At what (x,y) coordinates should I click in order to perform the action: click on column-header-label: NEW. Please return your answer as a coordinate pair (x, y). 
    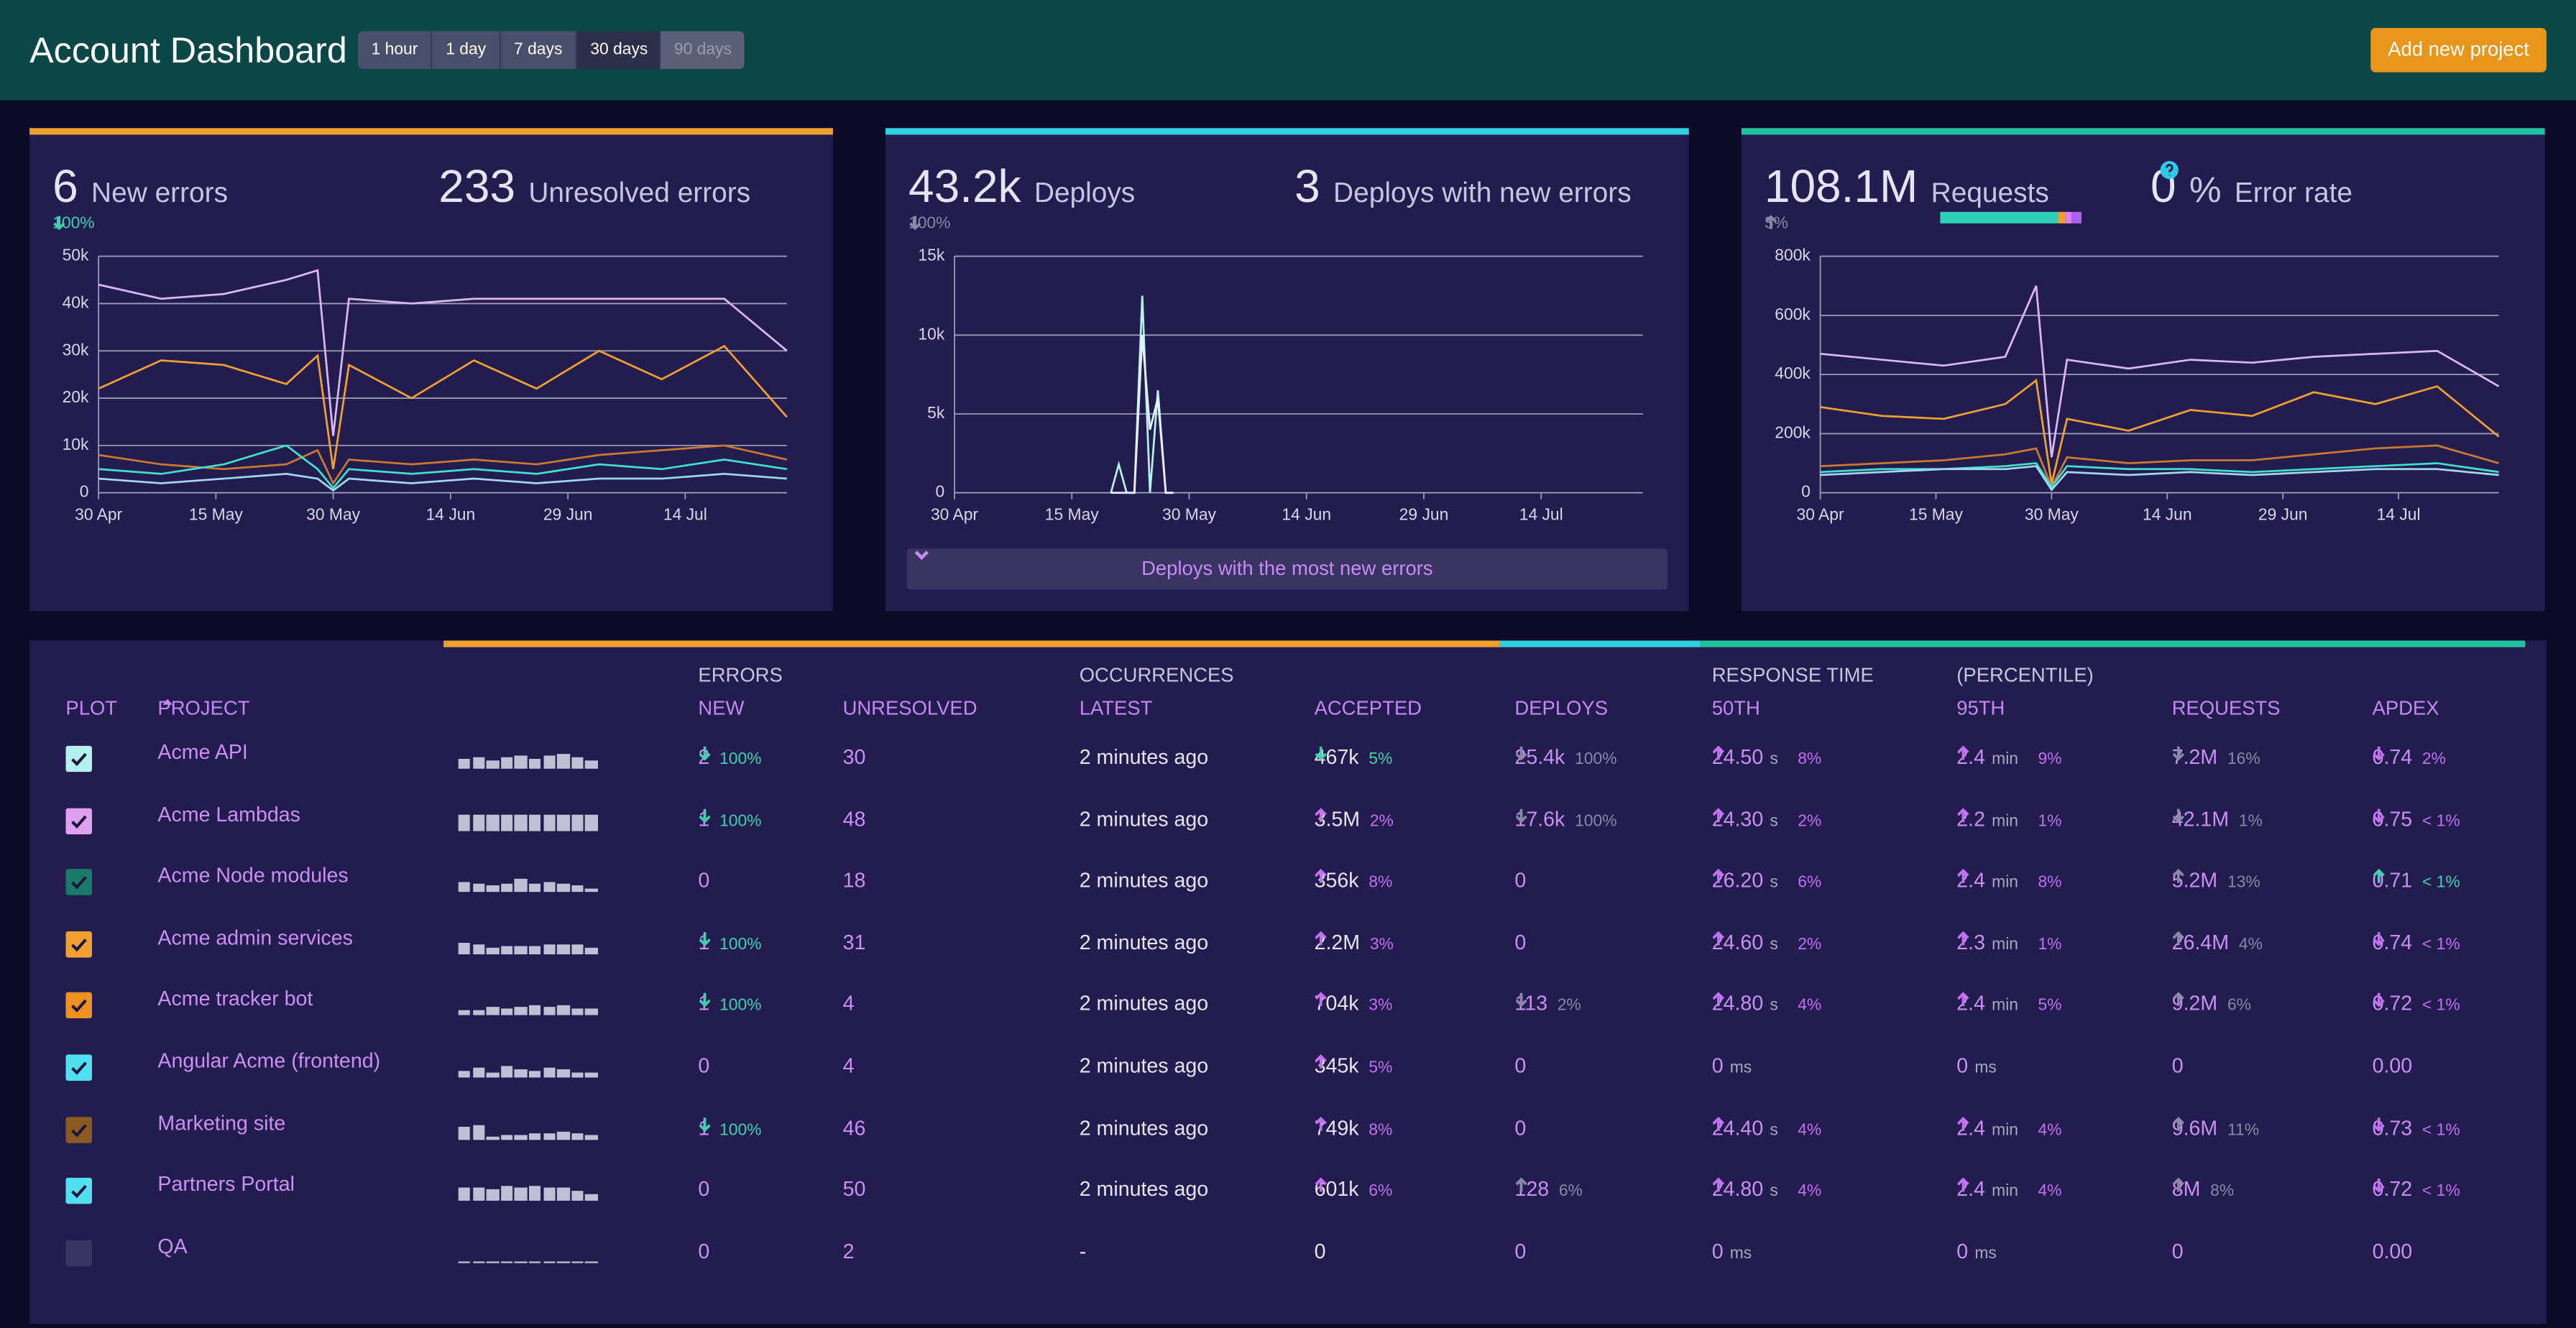
    Looking at the image, I should click on (721, 708).